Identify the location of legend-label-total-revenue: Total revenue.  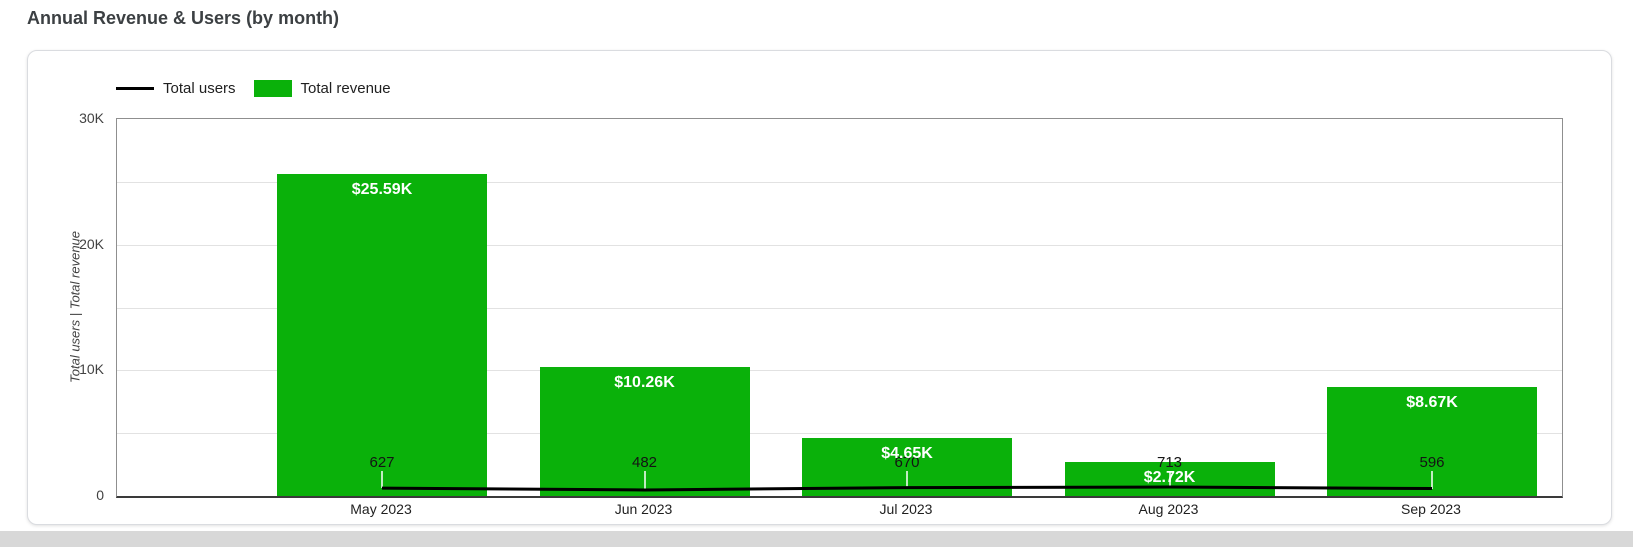
(345, 88).